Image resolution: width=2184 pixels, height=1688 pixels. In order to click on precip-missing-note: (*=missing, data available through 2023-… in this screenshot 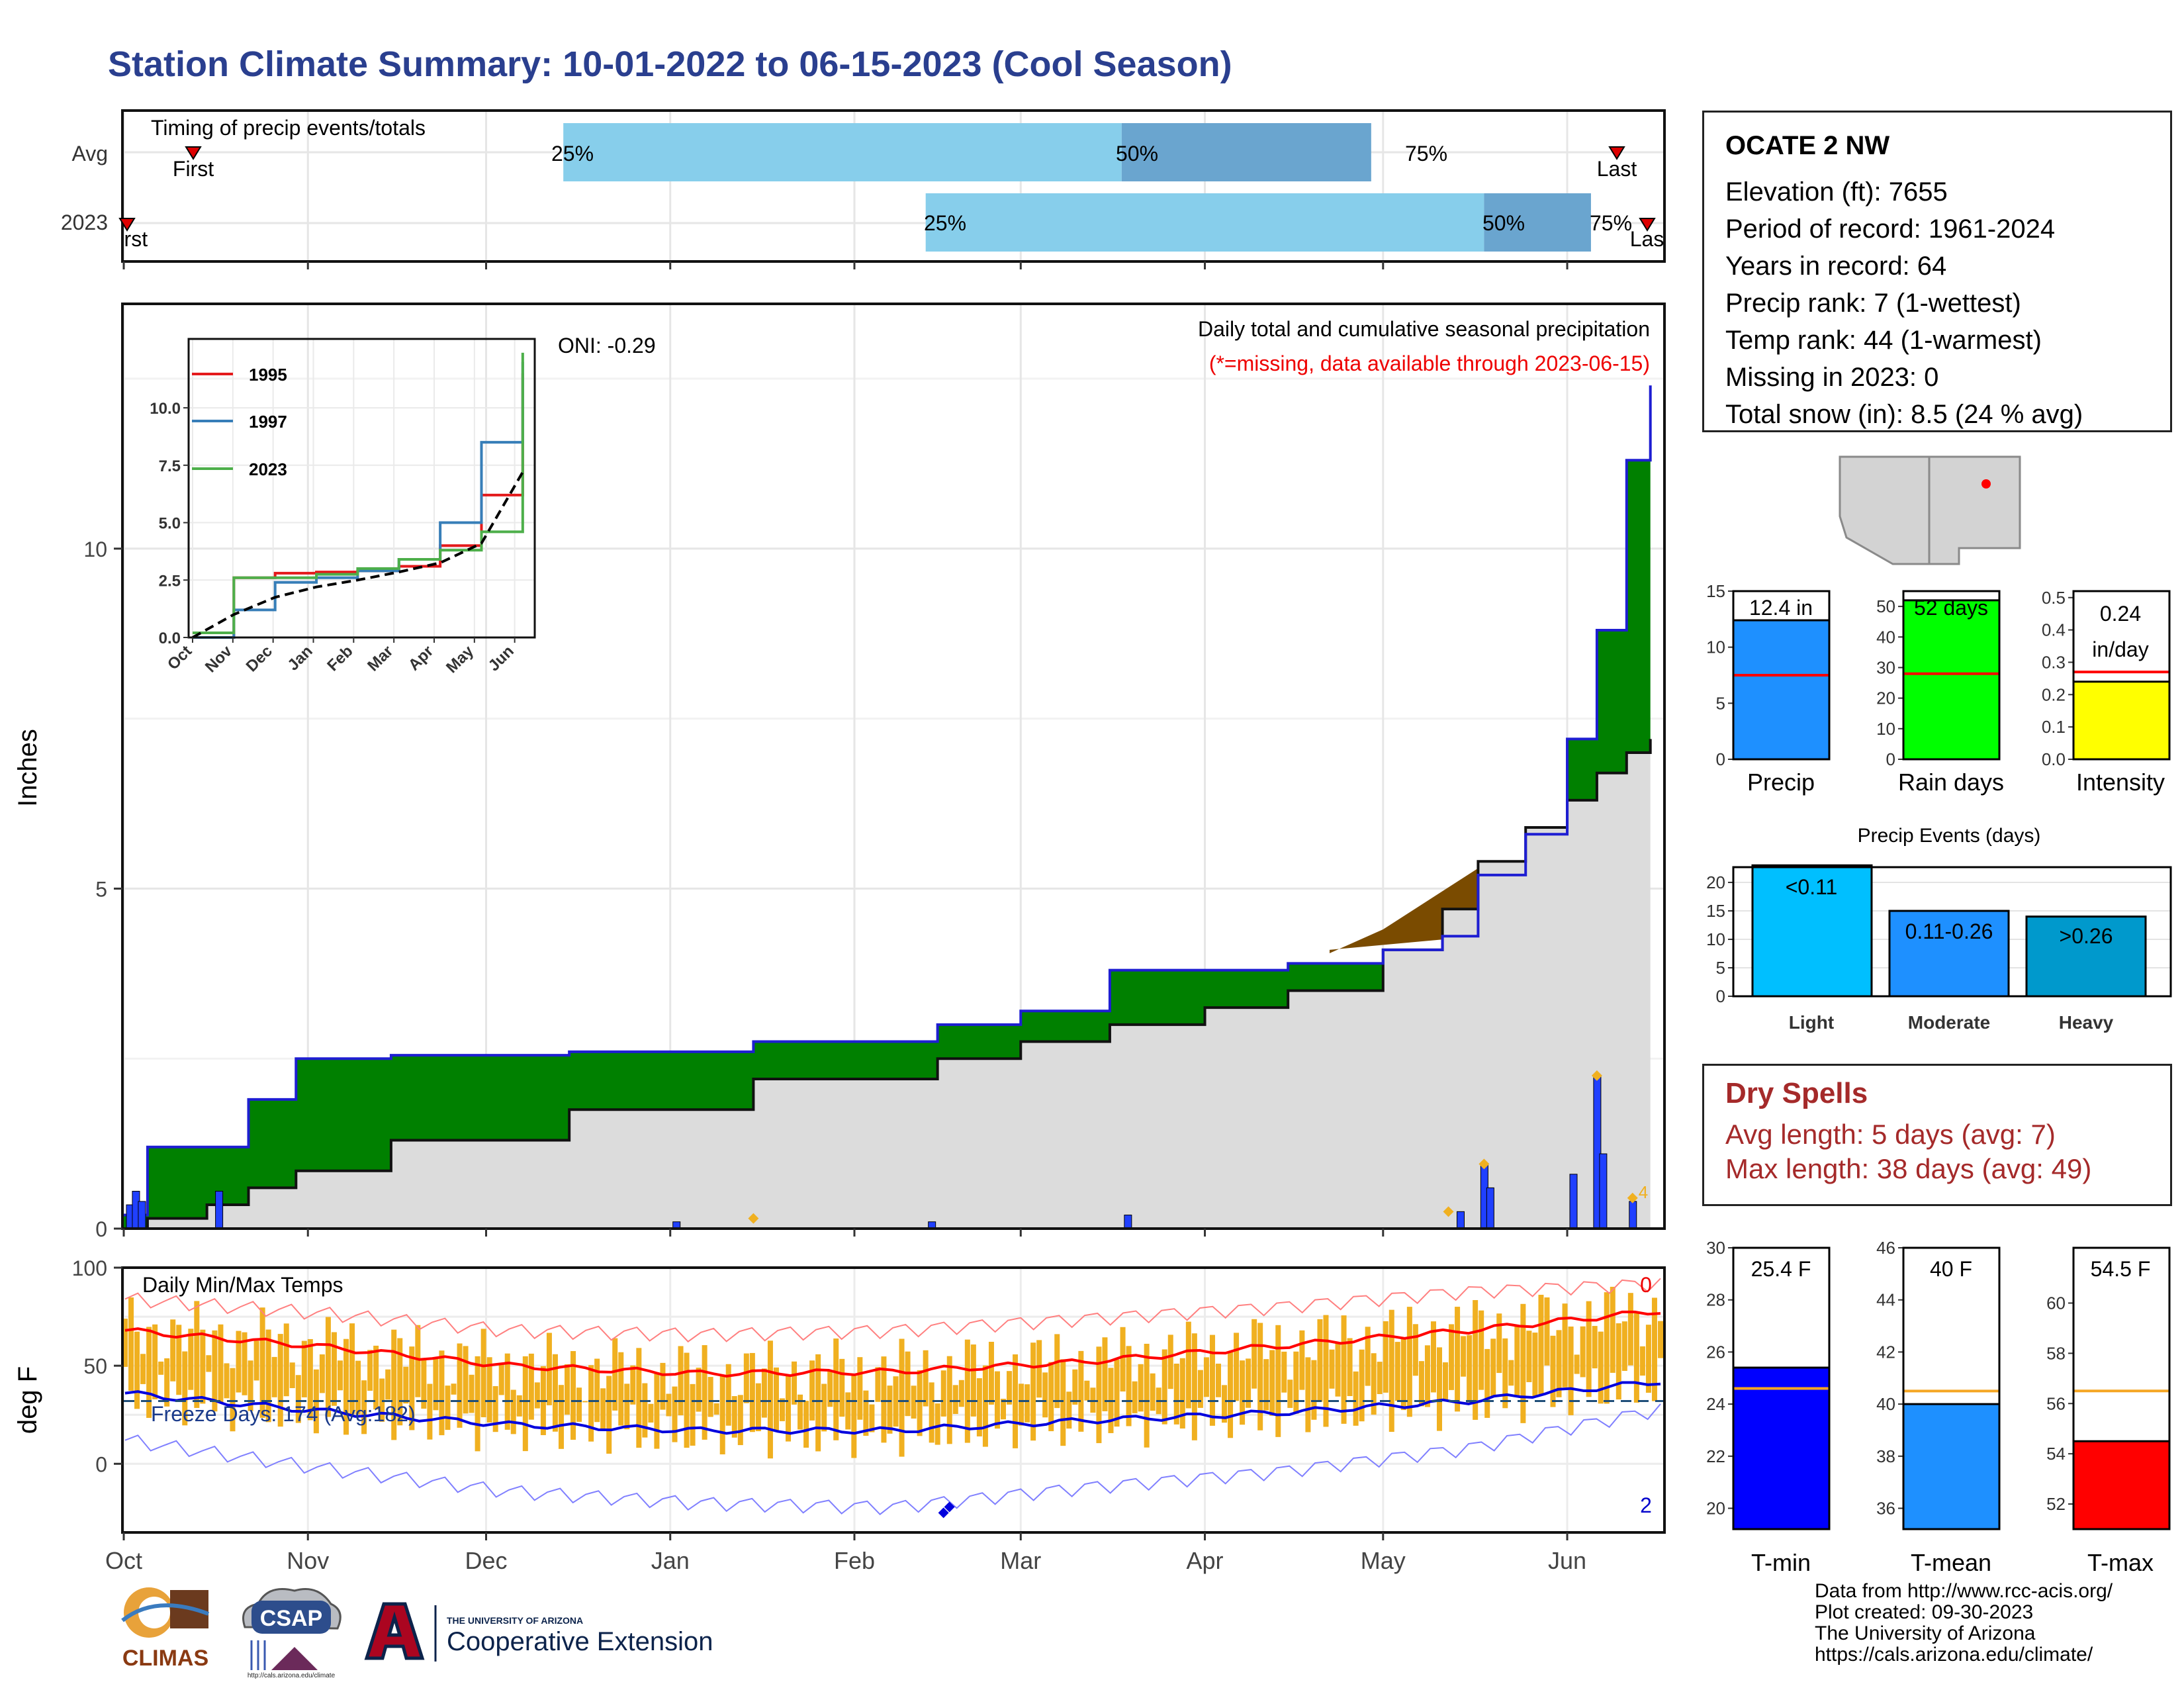, I will do `click(1430, 363)`.